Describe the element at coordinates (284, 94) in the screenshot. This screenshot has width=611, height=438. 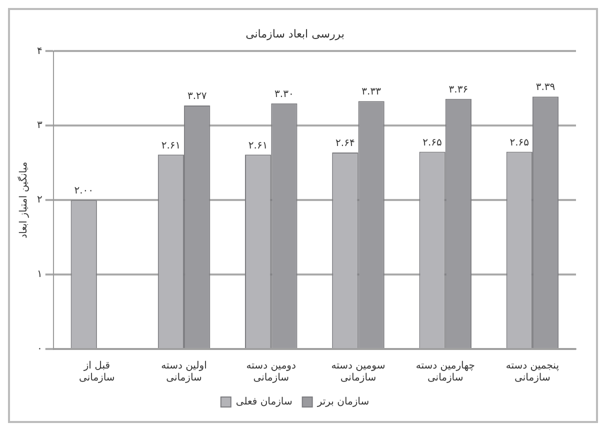
I see `data-label: ۳.۳۰` at that location.